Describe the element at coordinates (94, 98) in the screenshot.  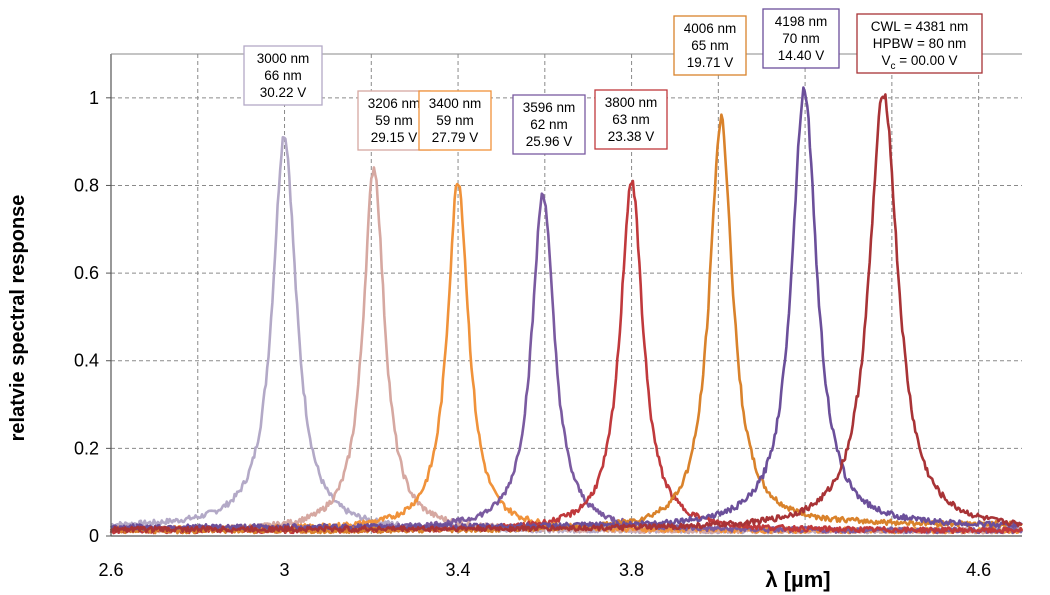
I see `y-tick-label: 1` at that location.